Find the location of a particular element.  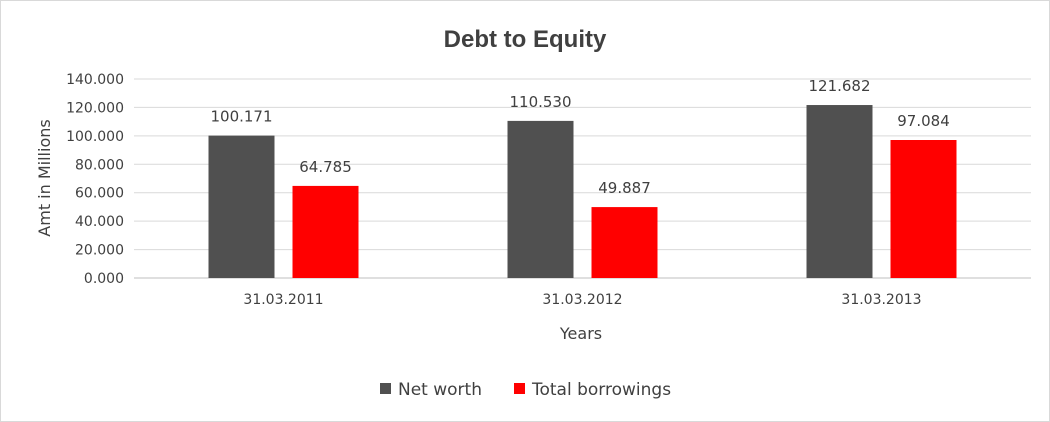

x-axis-title: Years is located at coordinates (580, 333).